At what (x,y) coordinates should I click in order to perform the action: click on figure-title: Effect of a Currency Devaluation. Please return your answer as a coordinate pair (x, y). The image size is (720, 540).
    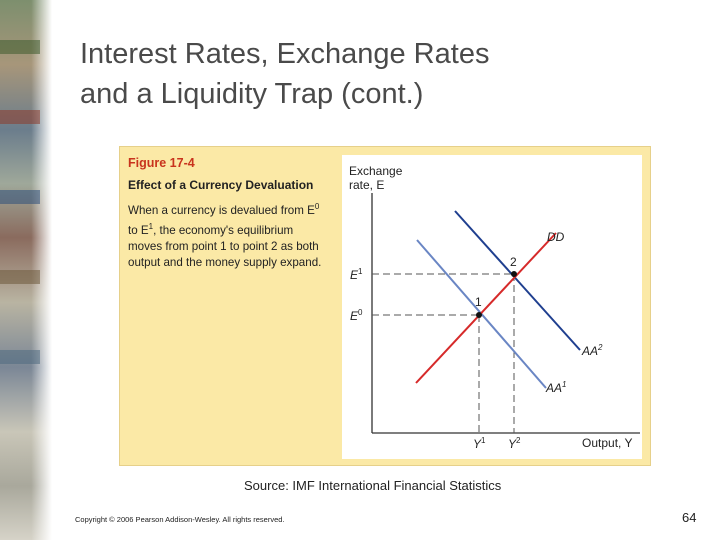
    Looking at the image, I should click on (221, 185).